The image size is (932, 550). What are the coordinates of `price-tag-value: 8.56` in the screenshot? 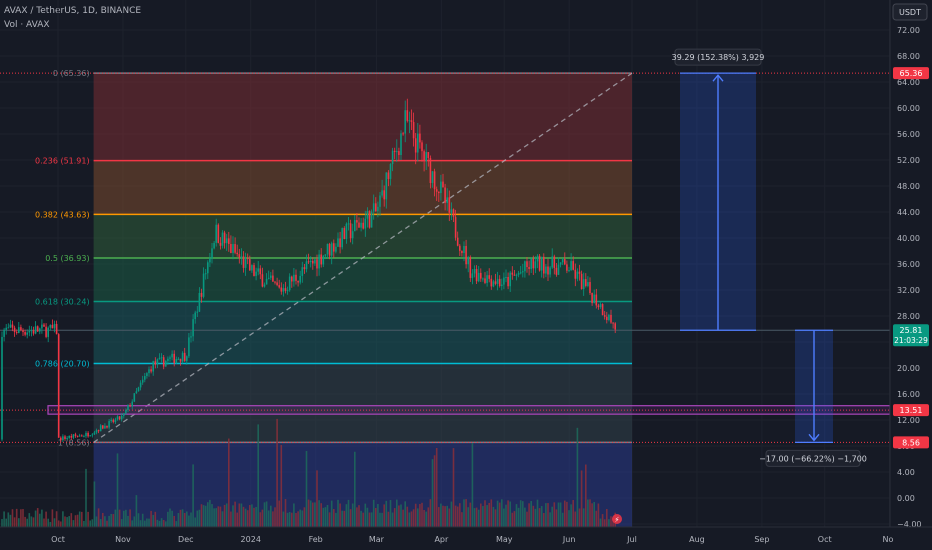 It's located at (911, 442).